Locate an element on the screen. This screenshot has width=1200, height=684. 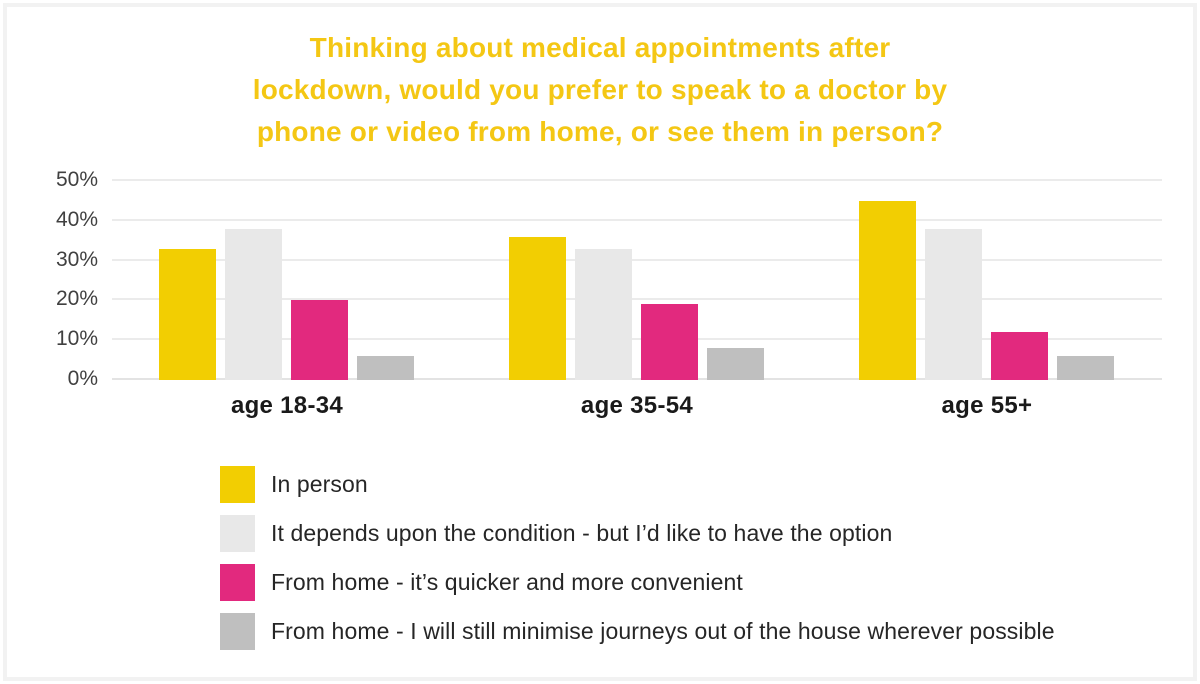
bar-group-age-55+ is located at coordinates (987, 280).